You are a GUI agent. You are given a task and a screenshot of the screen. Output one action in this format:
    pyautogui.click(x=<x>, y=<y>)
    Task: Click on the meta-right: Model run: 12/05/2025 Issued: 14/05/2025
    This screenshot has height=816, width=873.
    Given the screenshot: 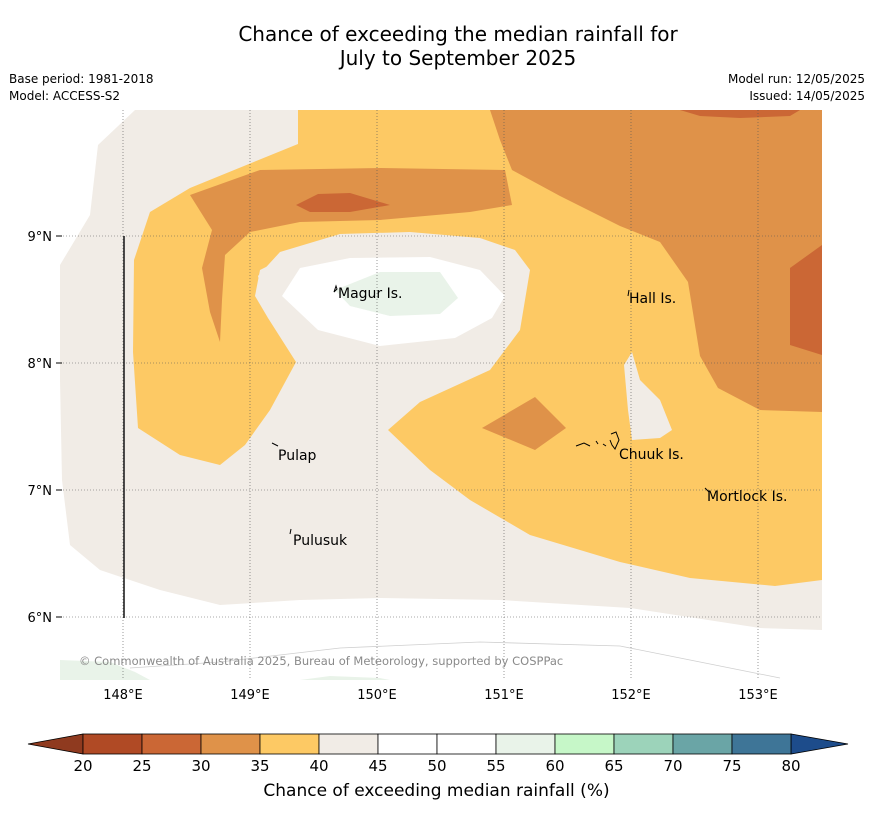 What is the action you would take?
    pyautogui.click(x=796, y=88)
    